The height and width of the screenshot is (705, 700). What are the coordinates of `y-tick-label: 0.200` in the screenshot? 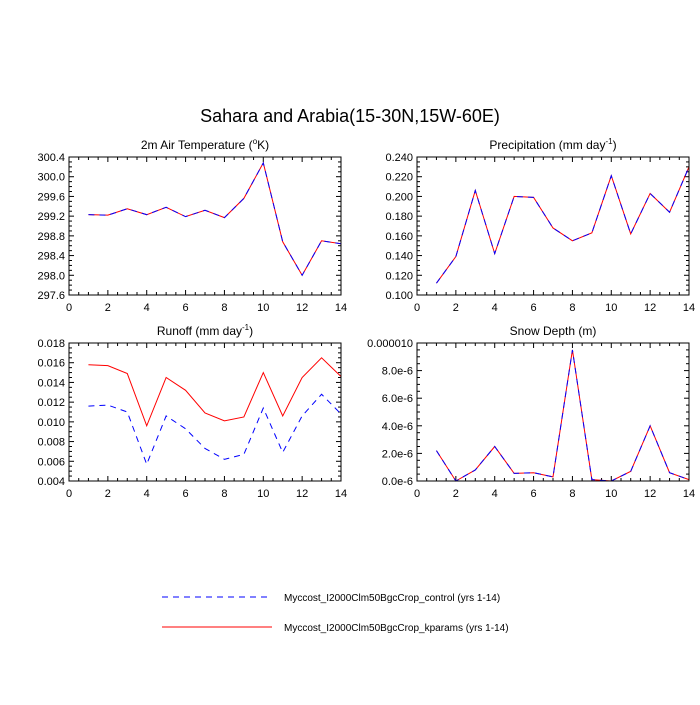 It's located at (399, 197).